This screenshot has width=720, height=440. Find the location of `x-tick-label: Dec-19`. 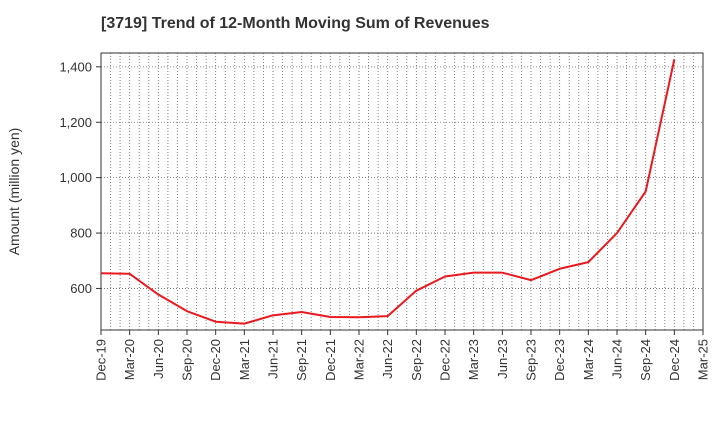

x-tick-label: Dec-19 is located at coordinates (101, 360).